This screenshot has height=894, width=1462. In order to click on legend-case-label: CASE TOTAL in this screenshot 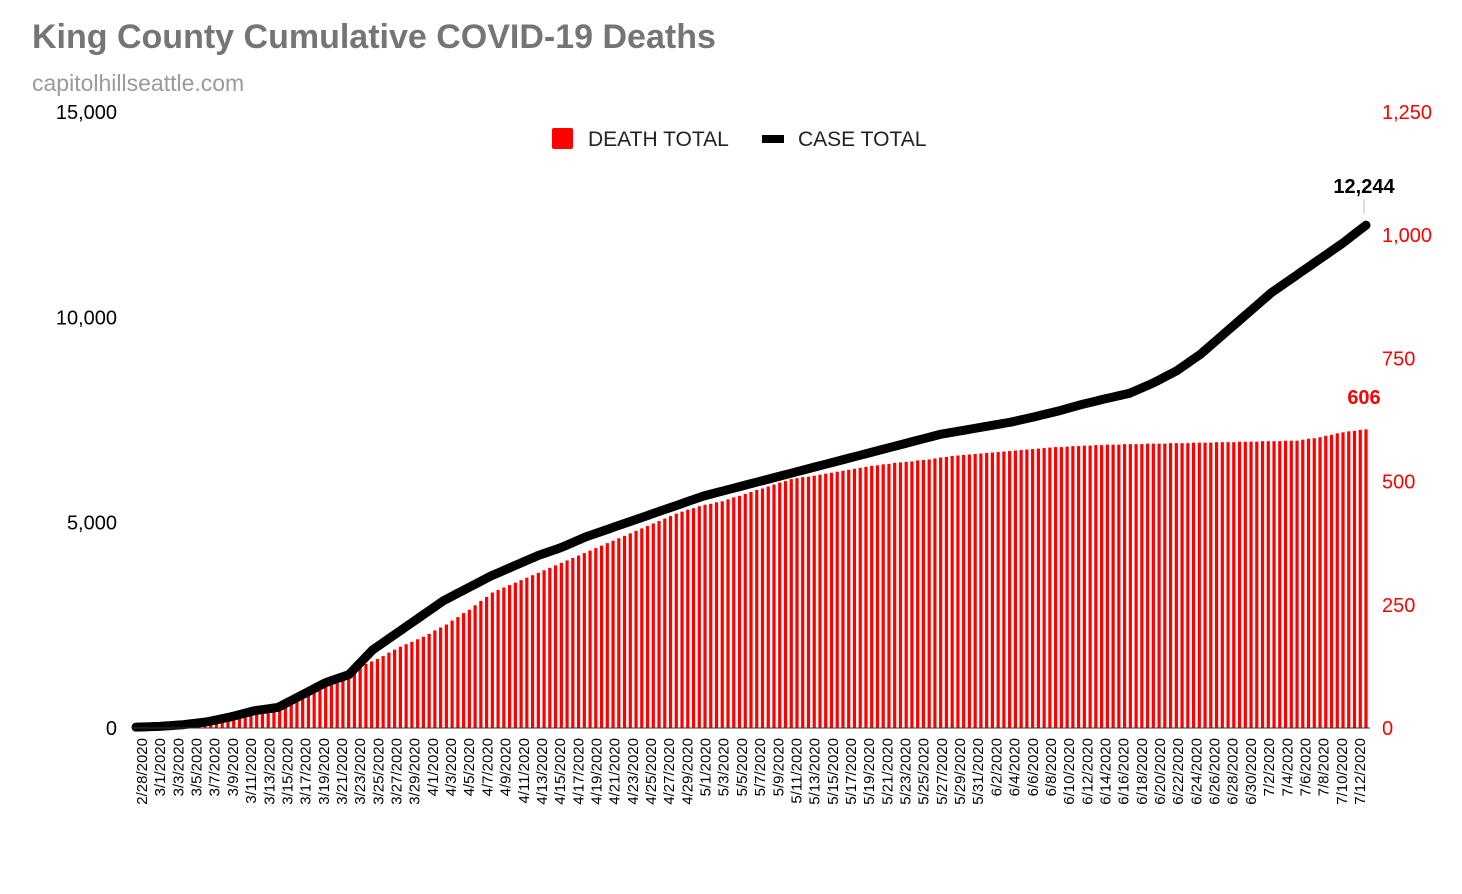, I will do `click(862, 139)`.